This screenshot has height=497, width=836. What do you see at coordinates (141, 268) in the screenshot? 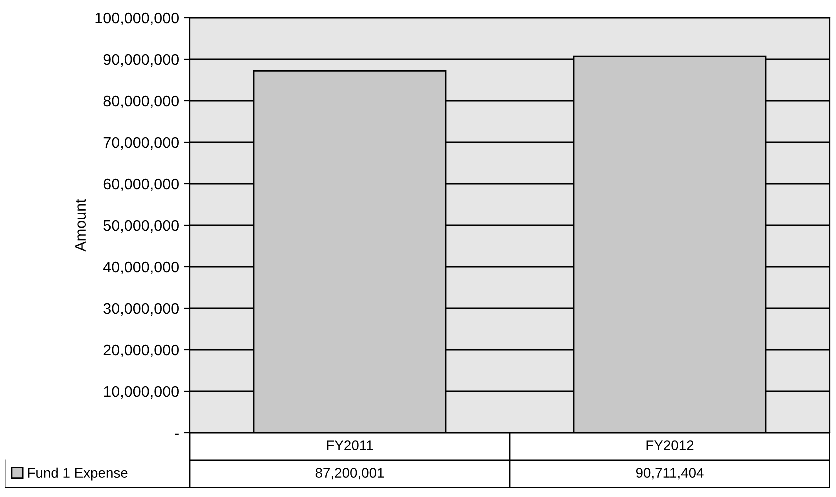
I see `y-tick-label: 40,000,000` at bounding box center [141, 268].